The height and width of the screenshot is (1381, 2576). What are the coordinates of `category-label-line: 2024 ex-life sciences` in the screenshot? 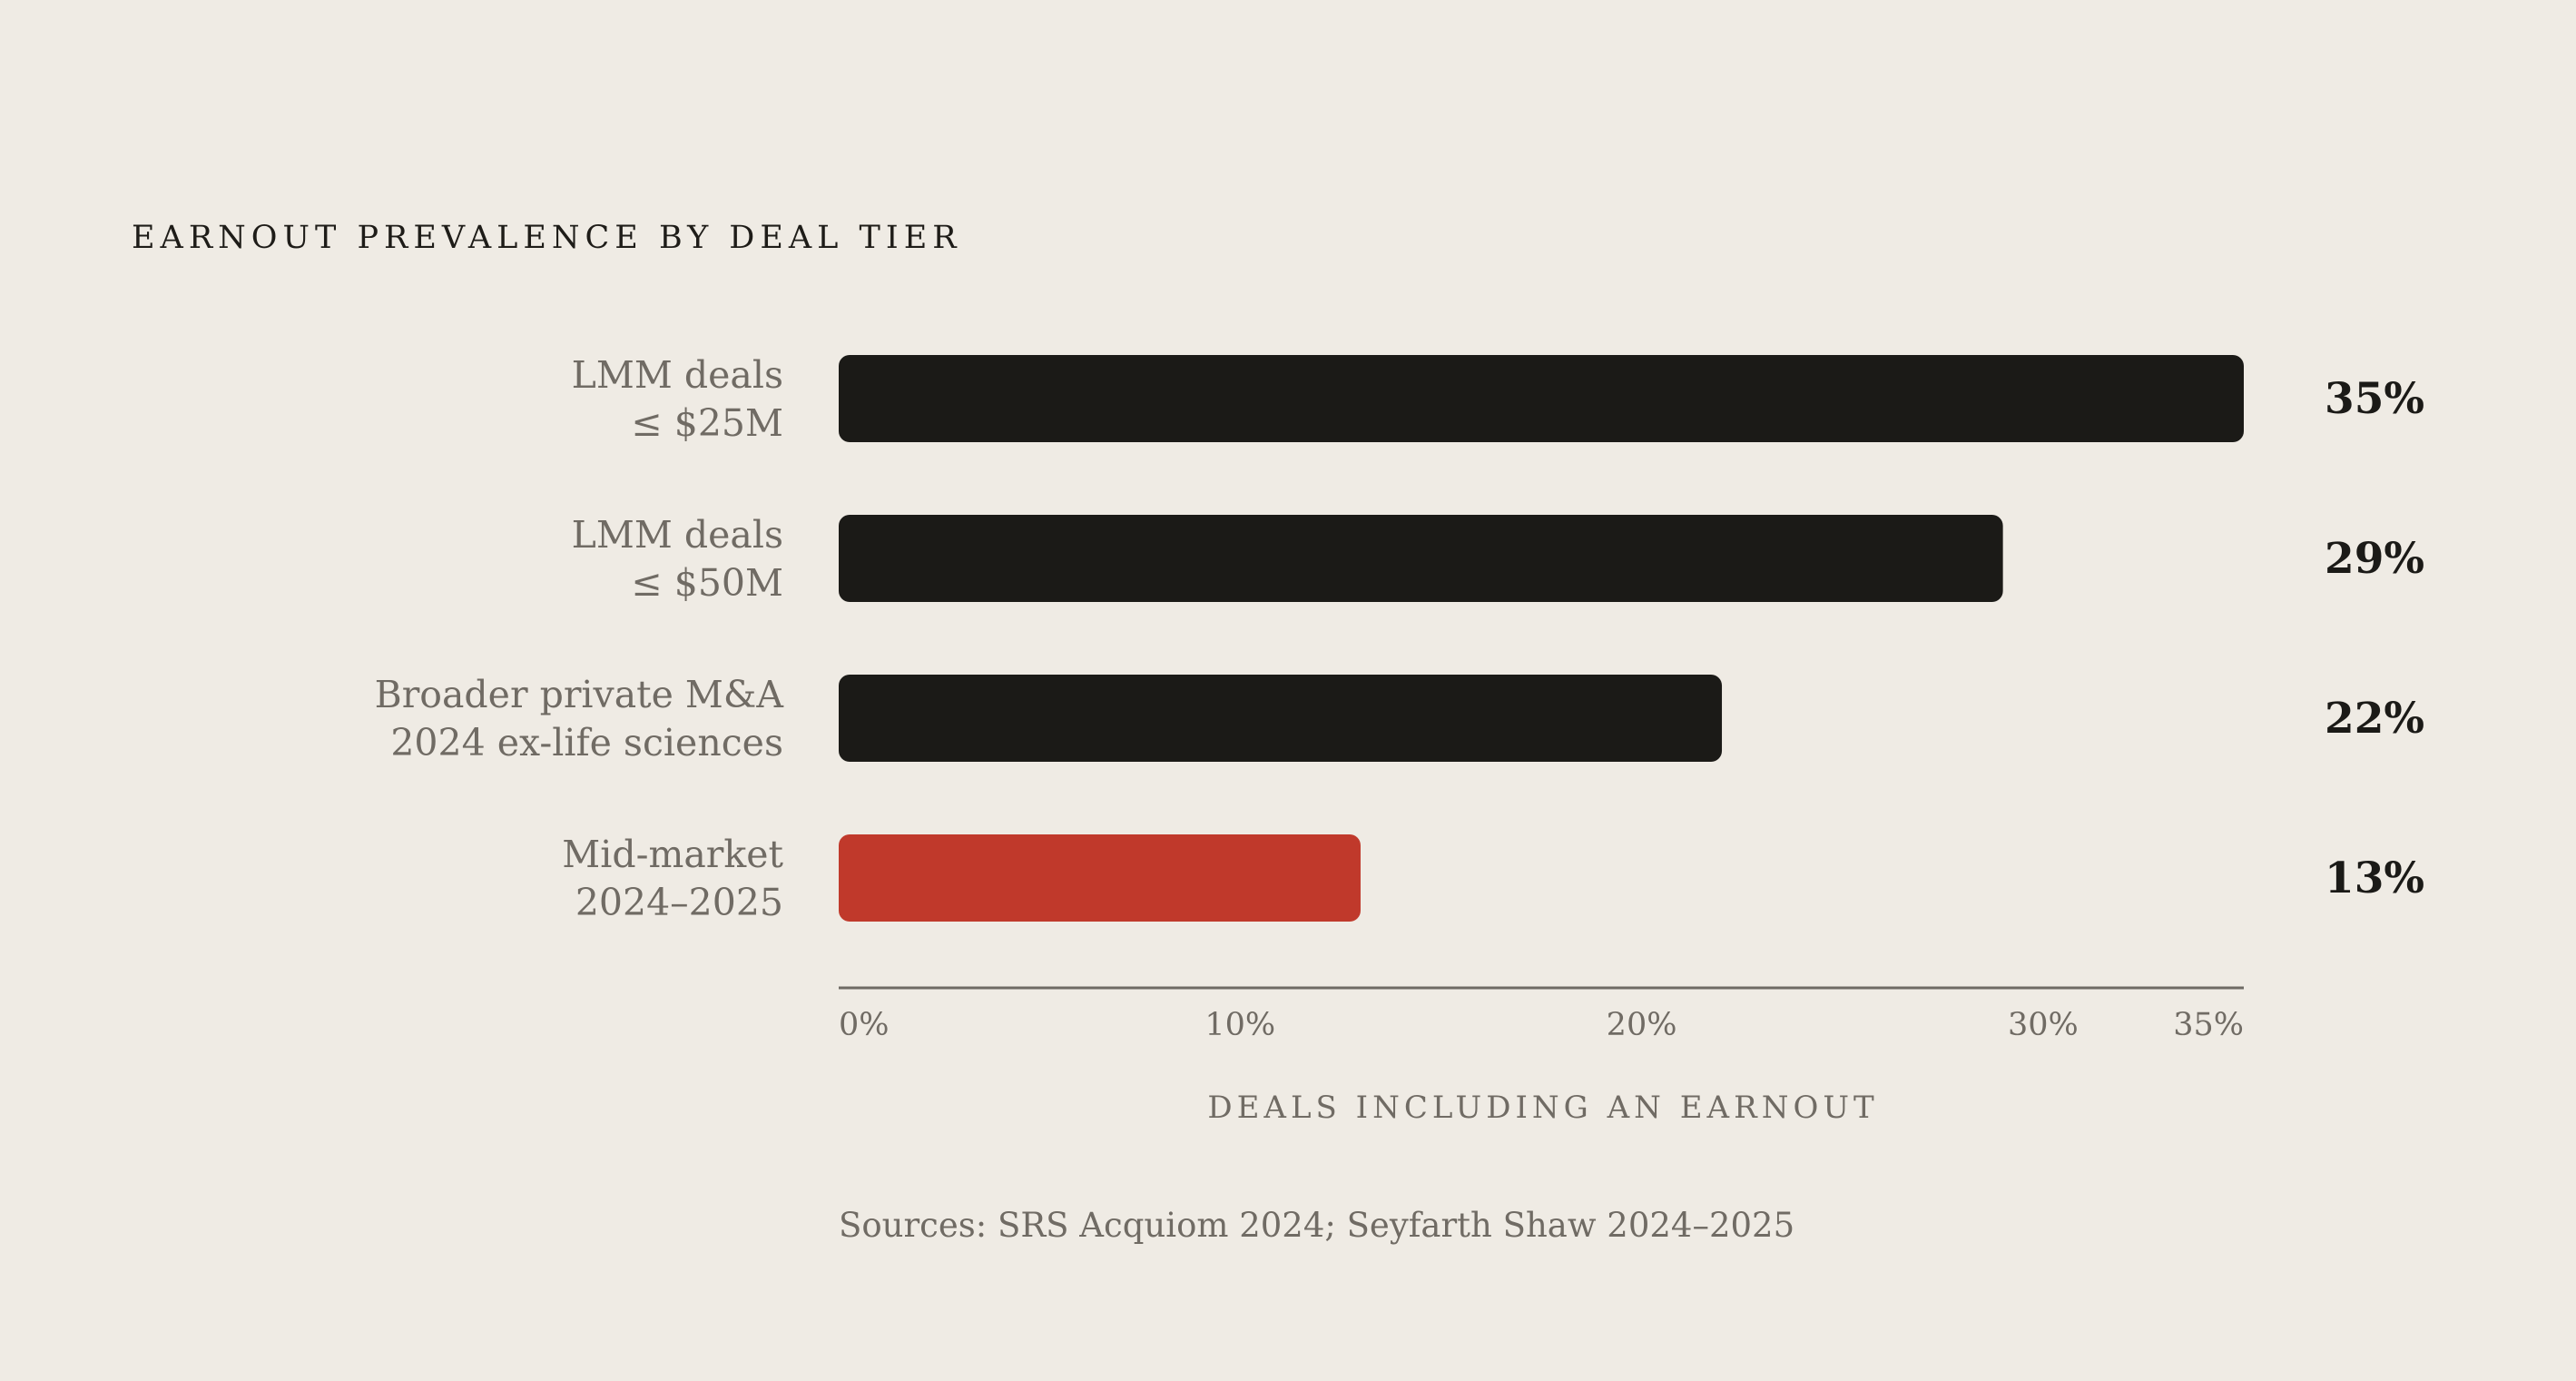 It's located at (586, 742).